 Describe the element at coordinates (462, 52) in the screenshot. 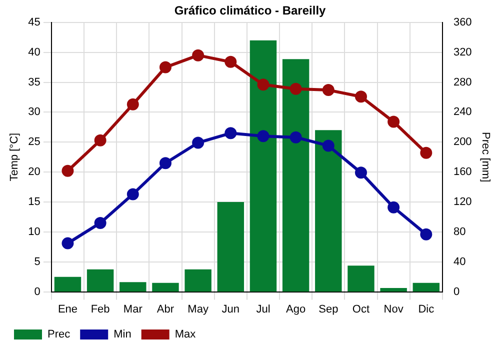

I see `y2-tick-label: 320` at that location.